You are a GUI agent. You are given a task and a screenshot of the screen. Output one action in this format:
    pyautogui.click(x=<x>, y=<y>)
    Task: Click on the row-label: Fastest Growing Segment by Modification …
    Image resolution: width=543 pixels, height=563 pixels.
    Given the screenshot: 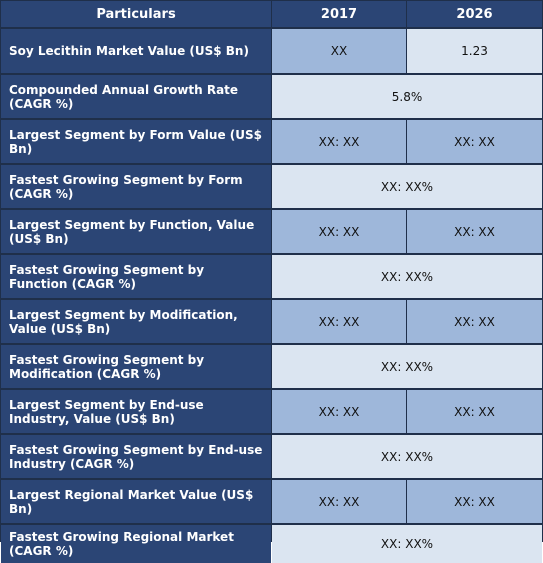 What is the action you would take?
    pyautogui.click(x=136, y=366)
    